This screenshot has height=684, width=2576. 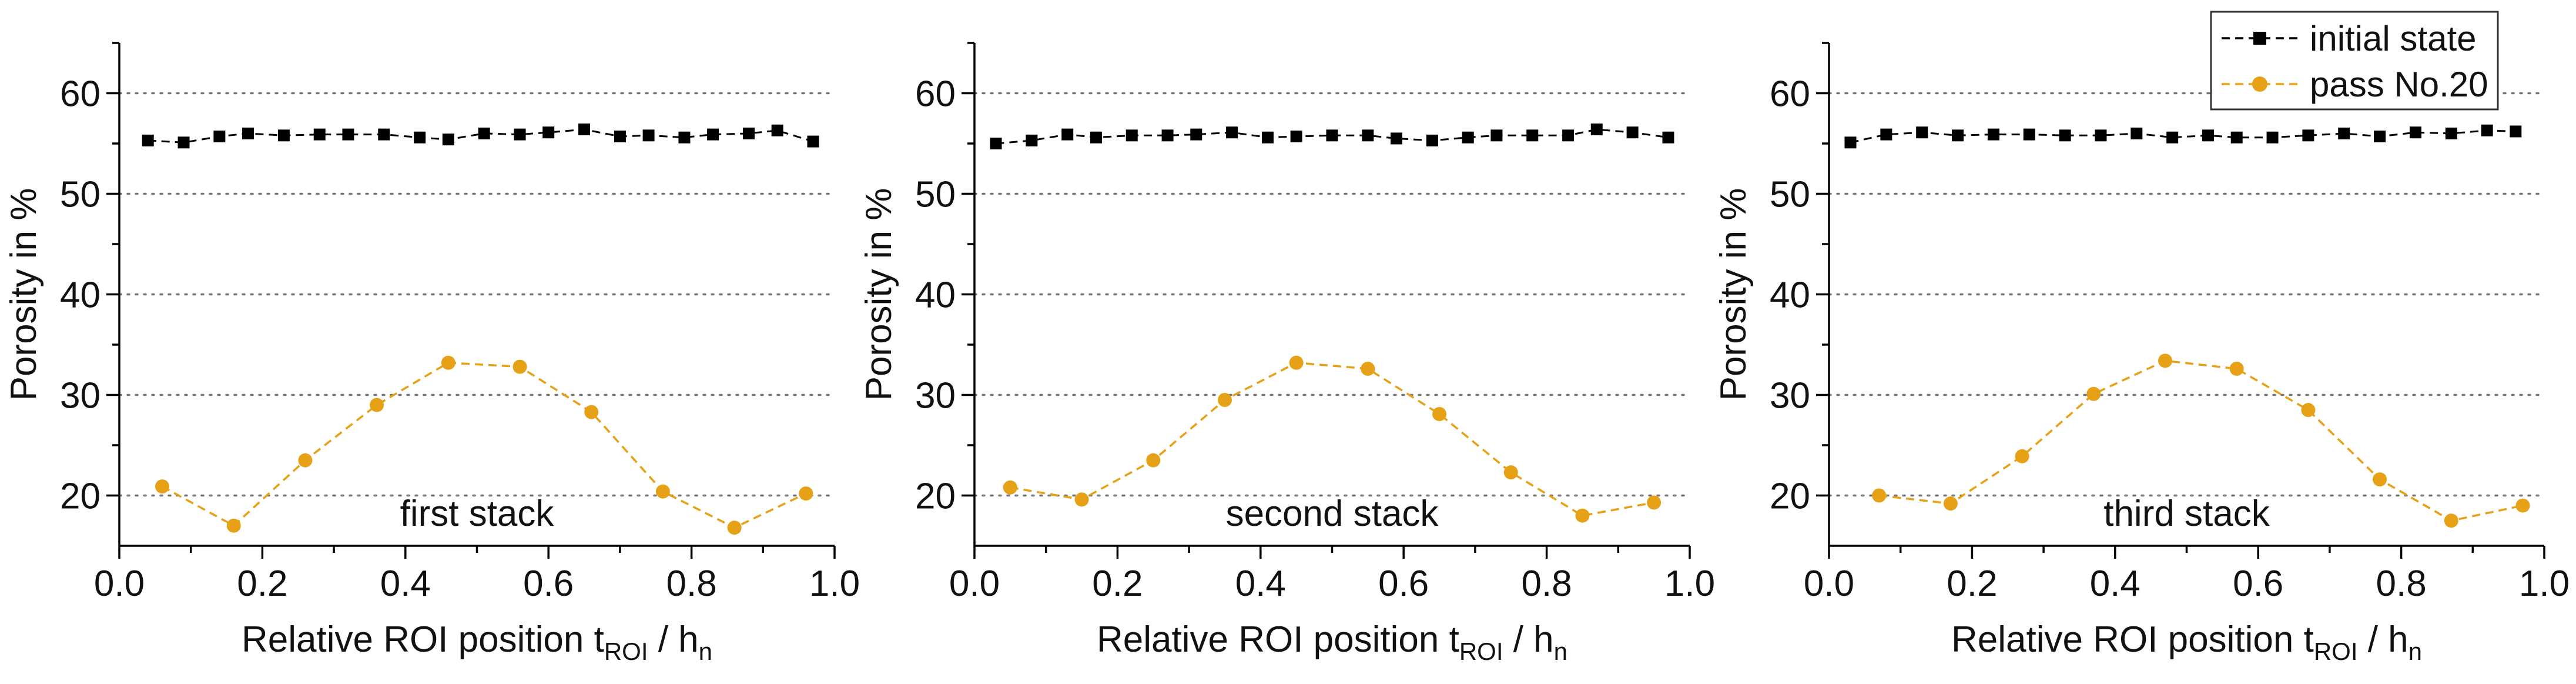 What do you see at coordinates (1332, 513) in the screenshot?
I see `panel-title: second stack` at bounding box center [1332, 513].